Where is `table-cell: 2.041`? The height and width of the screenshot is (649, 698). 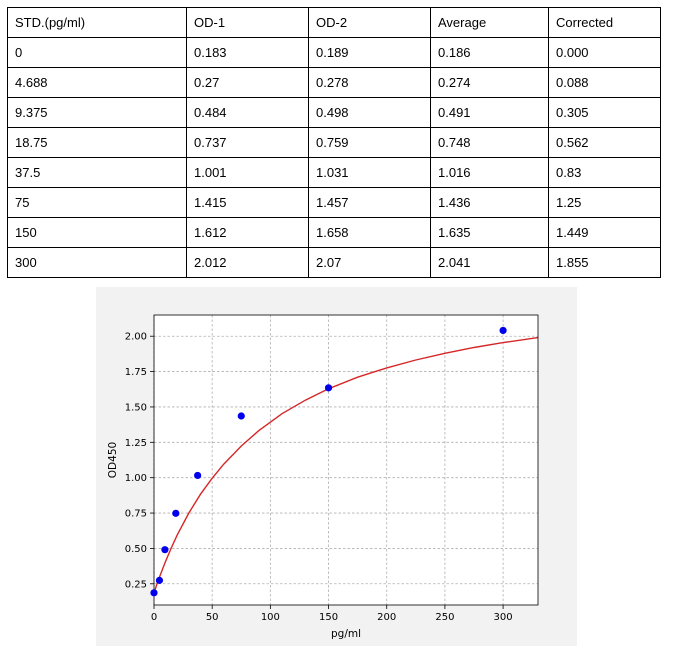 table-cell: 2.041 is located at coordinates (489, 262).